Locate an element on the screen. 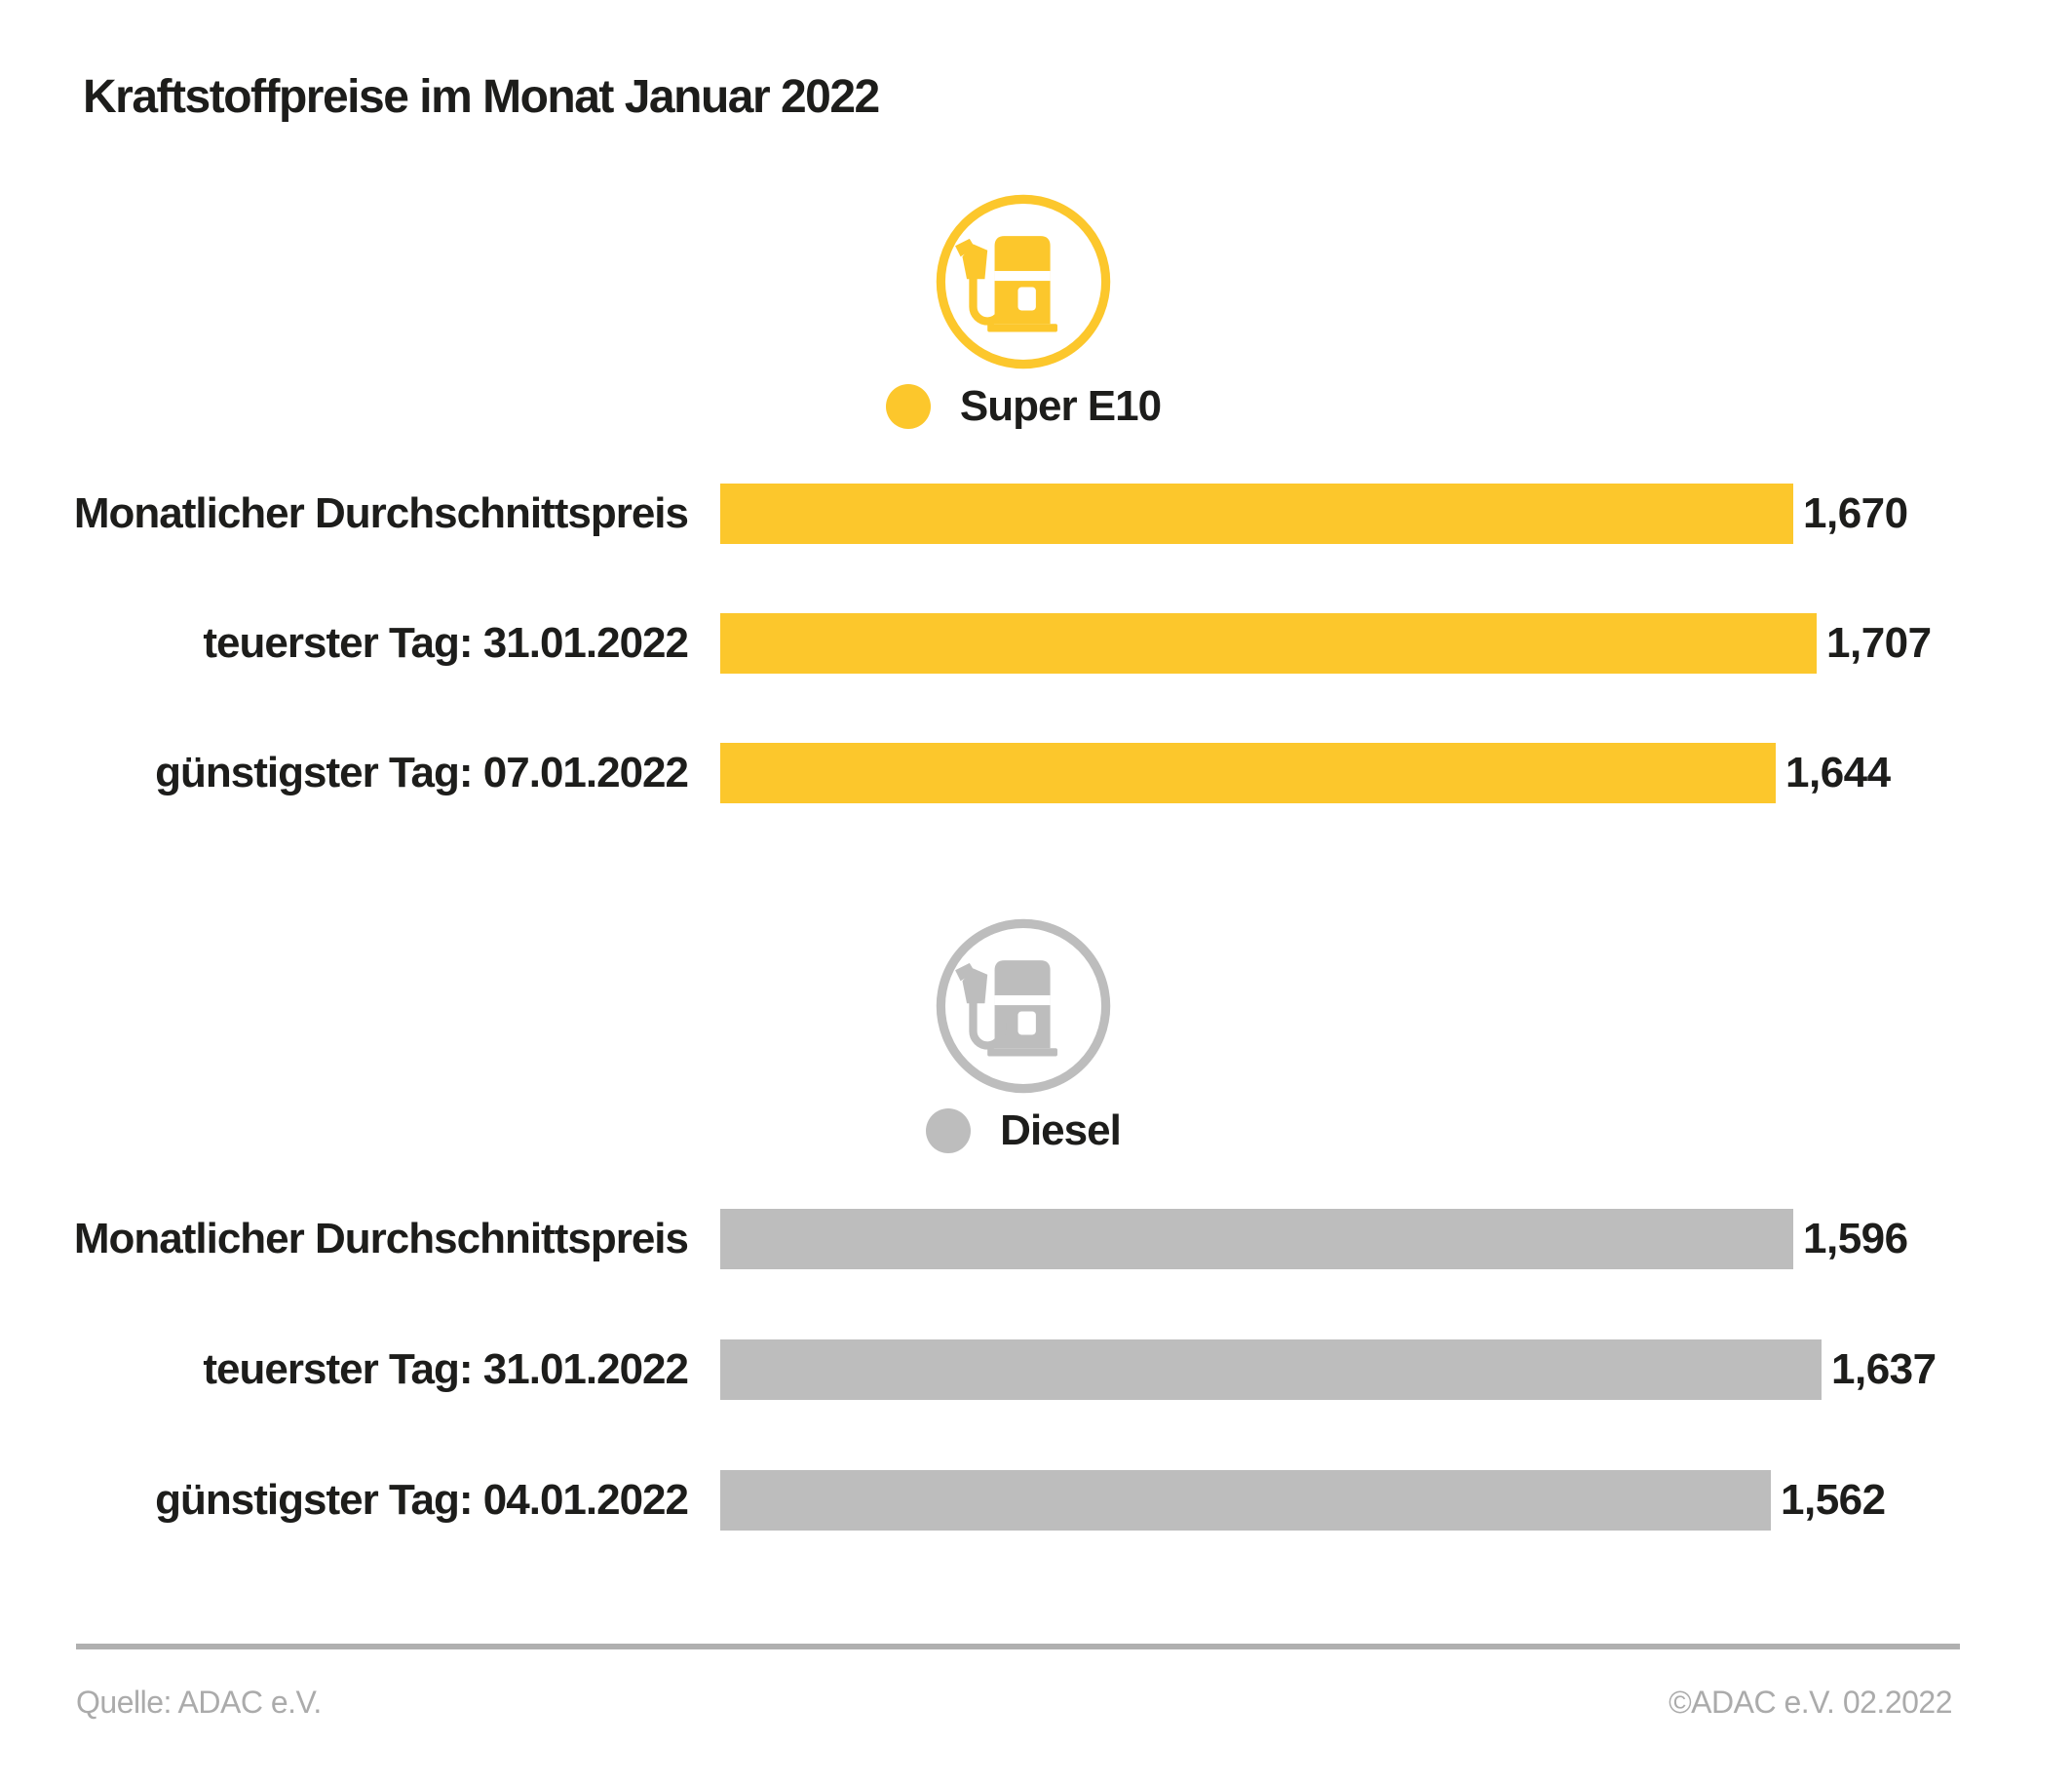  bar-row-diesel-average: Monatlicher Durchschnittspreis 1,596 is located at coordinates (1036, 1239).